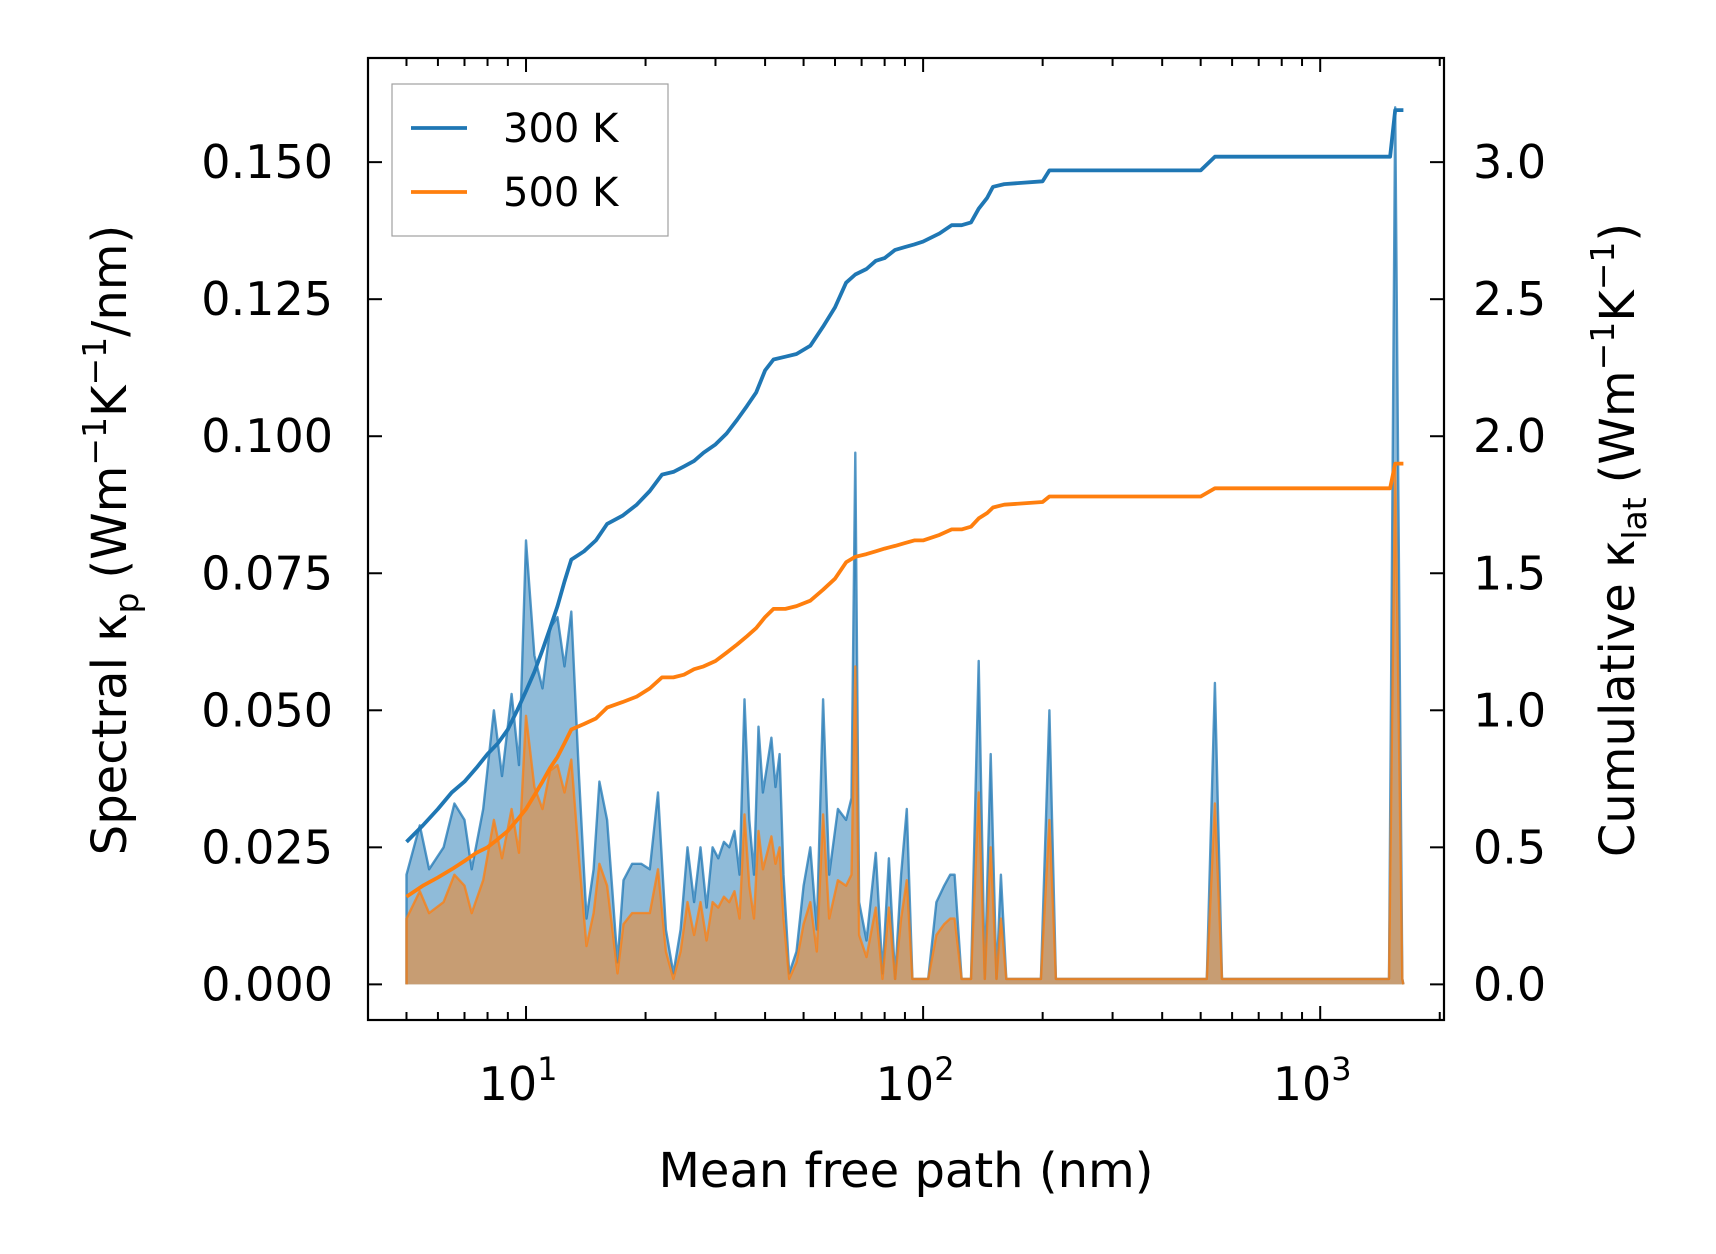 Image resolution: width=1716 pixels, height=1254 pixels. What do you see at coordinates (1509, 710) in the screenshot?
I see `right-y-tick-label: 1.0` at bounding box center [1509, 710].